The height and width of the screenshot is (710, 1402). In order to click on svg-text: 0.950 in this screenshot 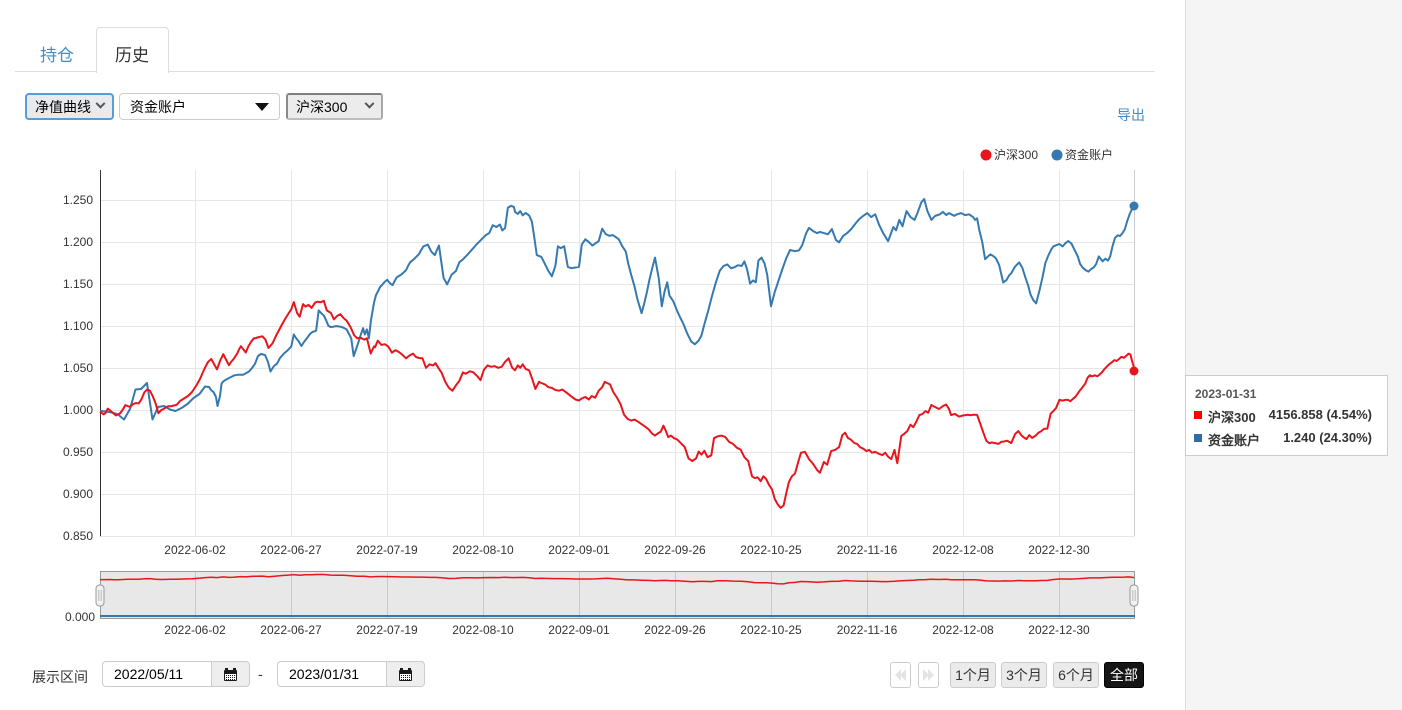, I will do `click(78, 452)`.